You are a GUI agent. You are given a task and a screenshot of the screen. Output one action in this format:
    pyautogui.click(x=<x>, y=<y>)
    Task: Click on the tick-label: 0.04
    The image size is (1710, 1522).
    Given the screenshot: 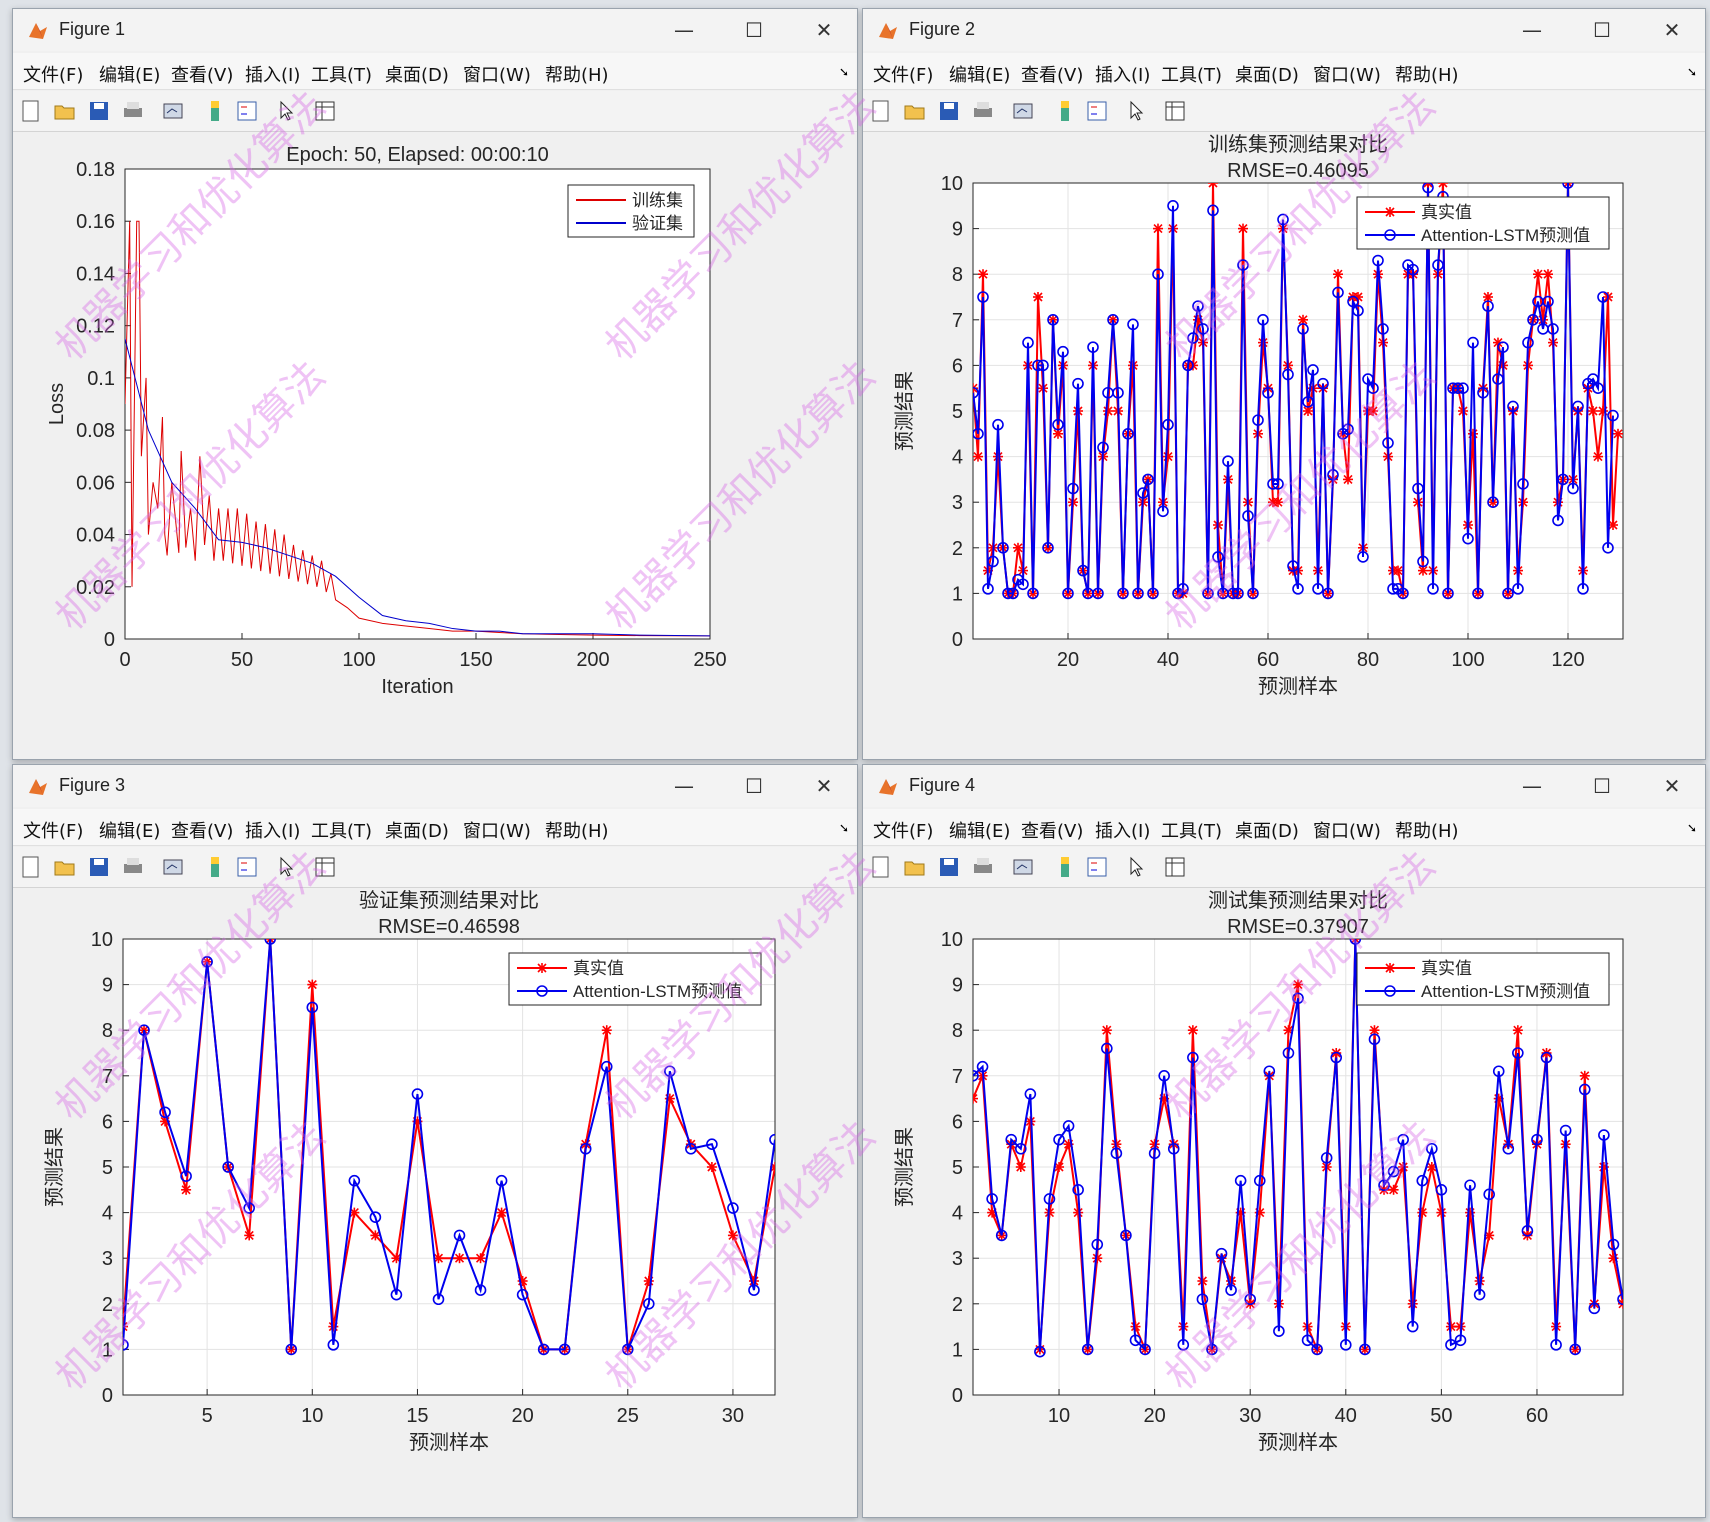 What is the action you would take?
    pyautogui.click(x=95, y=536)
    